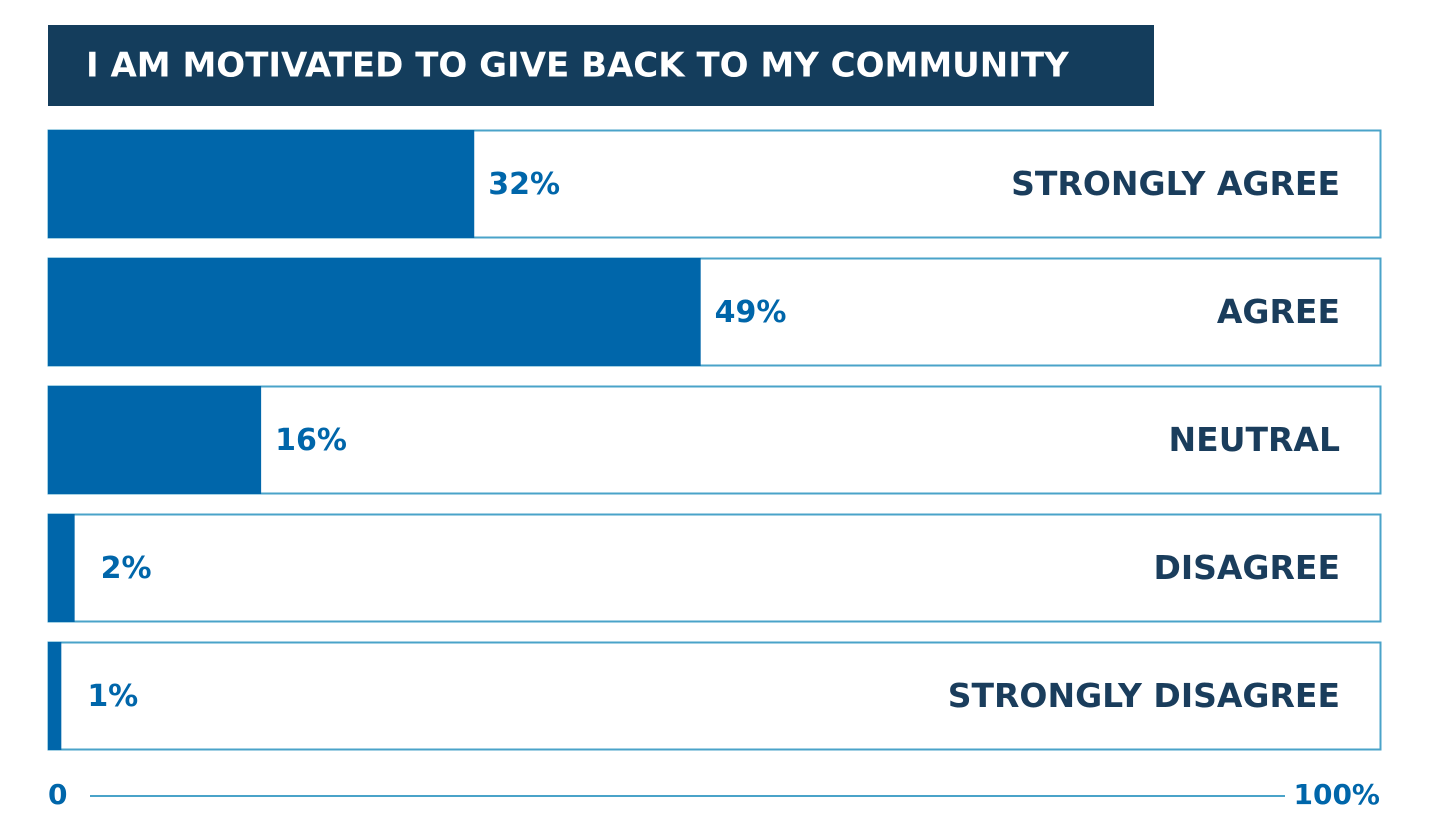 The image size is (1454, 832). What do you see at coordinates (1144, 695) in the screenshot?
I see `category-label: STRONGLY DISAGREE` at bounding box center [1144, 695].